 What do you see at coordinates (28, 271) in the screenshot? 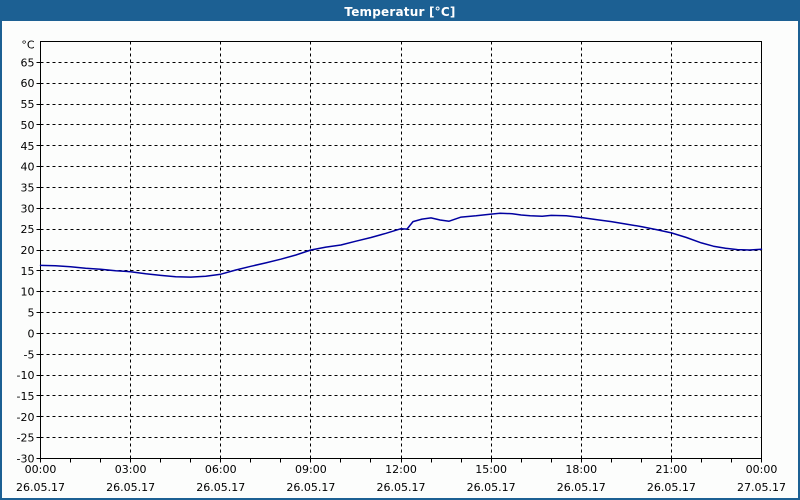
I see `y-tick-label: 15` at bounding box center [28, 271].